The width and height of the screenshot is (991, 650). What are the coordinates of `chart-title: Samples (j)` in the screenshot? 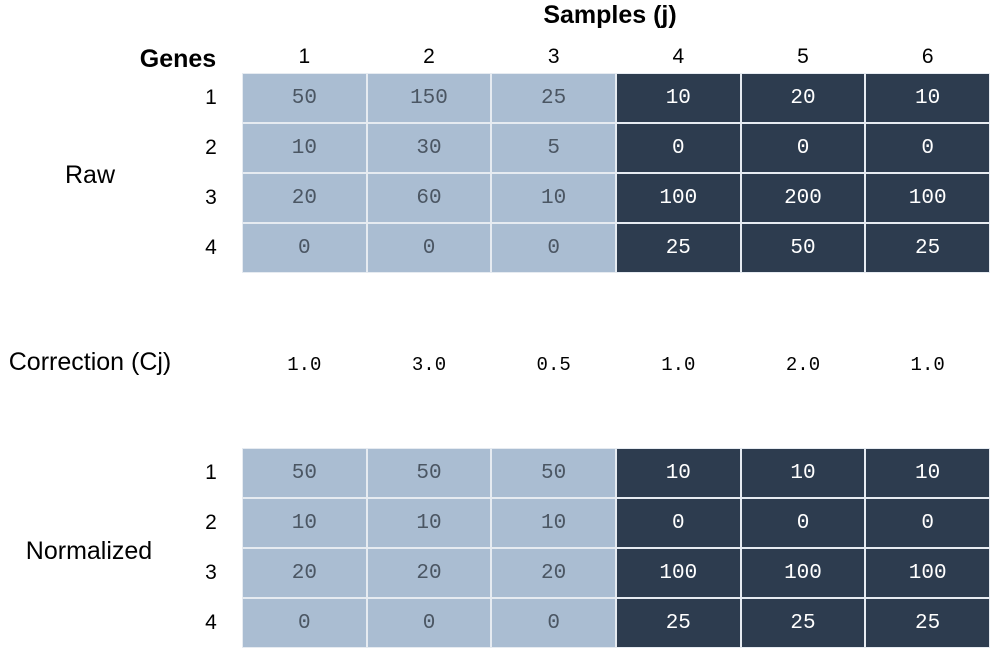 It's located at (610, 15).